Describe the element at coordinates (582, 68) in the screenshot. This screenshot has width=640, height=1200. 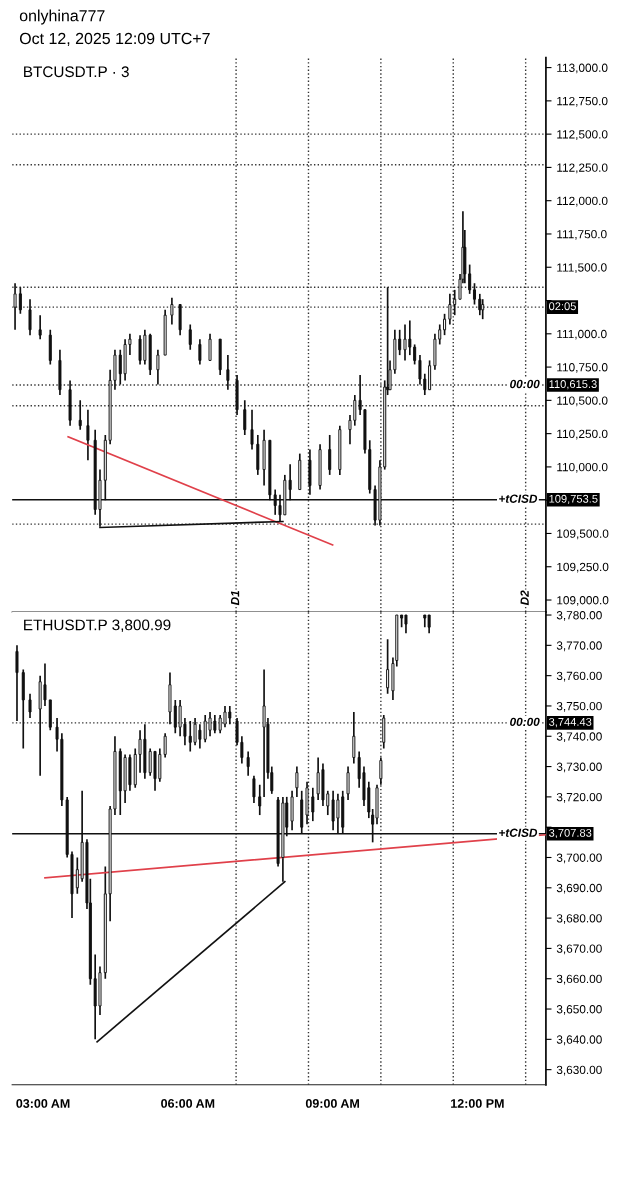
I see `y-tick-label: 113,000.0` at that location.